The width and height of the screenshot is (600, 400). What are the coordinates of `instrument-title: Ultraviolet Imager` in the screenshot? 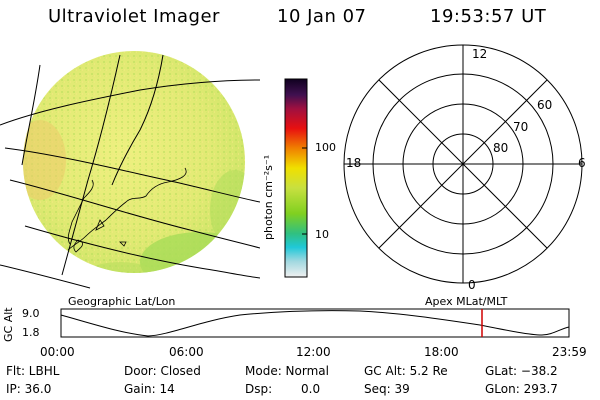 It's located at (134, 16).